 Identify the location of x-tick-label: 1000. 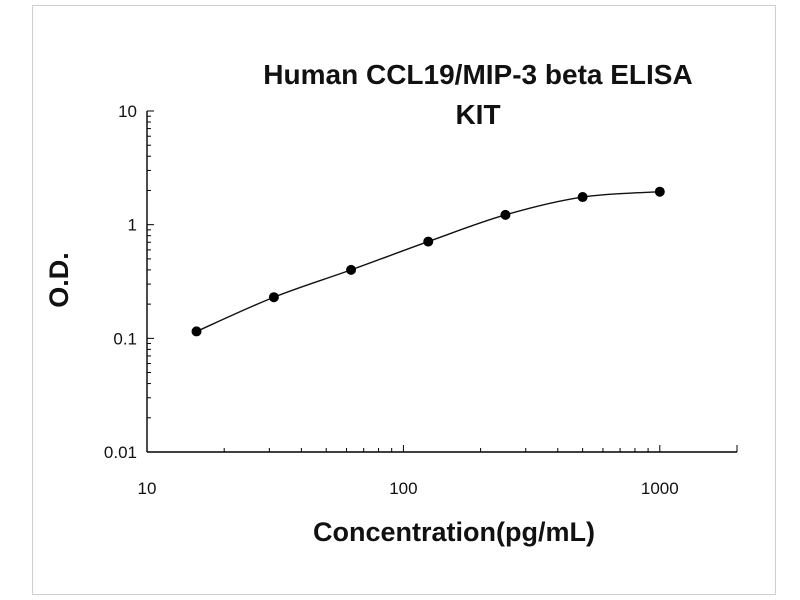
(660, 488).